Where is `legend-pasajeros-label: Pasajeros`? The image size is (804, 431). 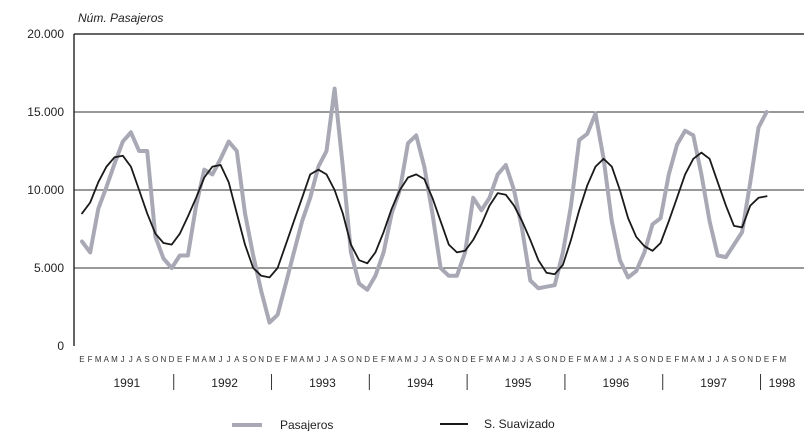
legend-pasajeros-label: Pasajeros is located at coordinates (306, 424).